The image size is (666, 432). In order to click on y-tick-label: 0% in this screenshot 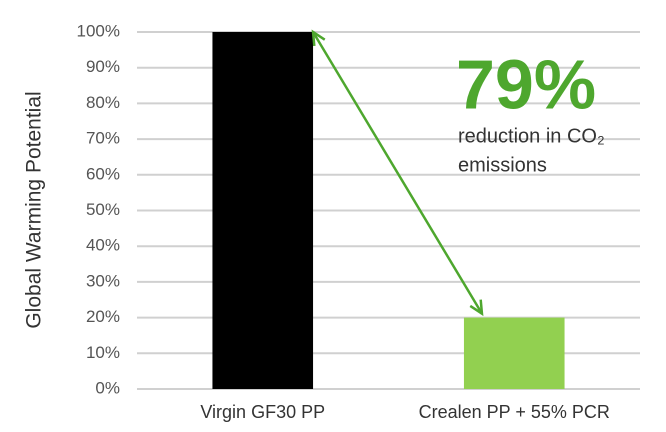, I will do `click(107, 387)`.